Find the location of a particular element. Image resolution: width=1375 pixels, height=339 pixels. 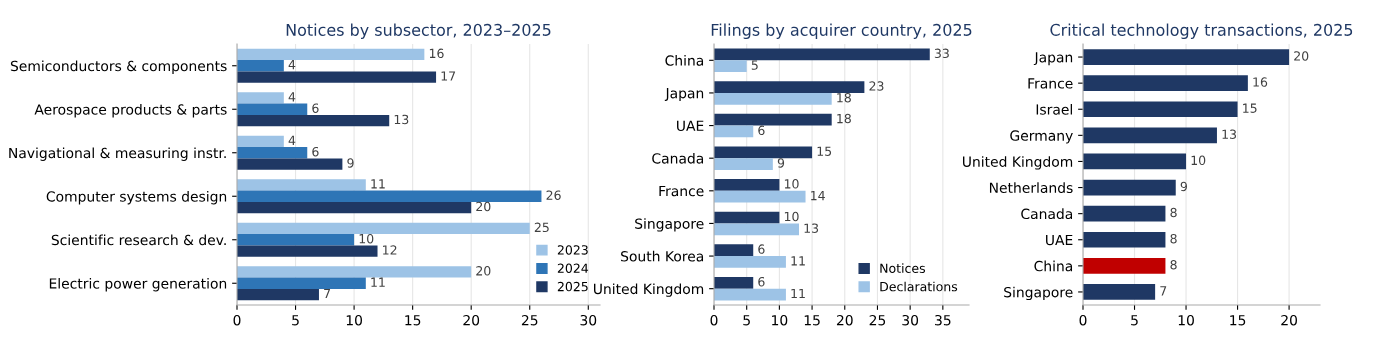

data-label: 23 is located at coordinates (876, 86).